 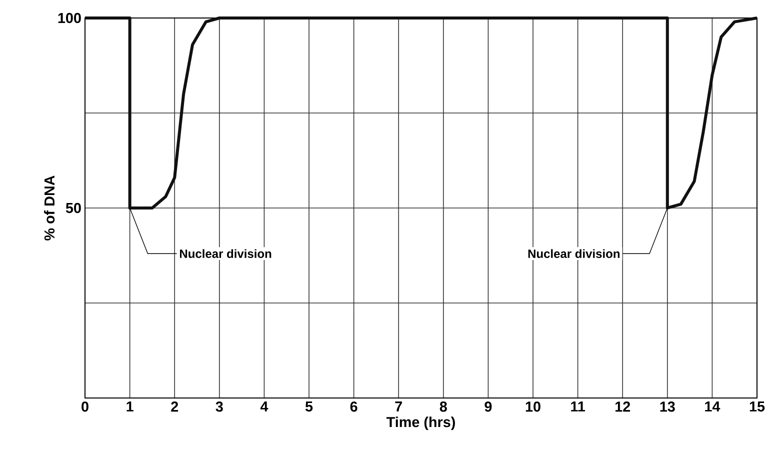 What do you see at coordinates (443, 407) in the screenshot?
I see `x-tick-label: 8` at bounding box center [443, 407].